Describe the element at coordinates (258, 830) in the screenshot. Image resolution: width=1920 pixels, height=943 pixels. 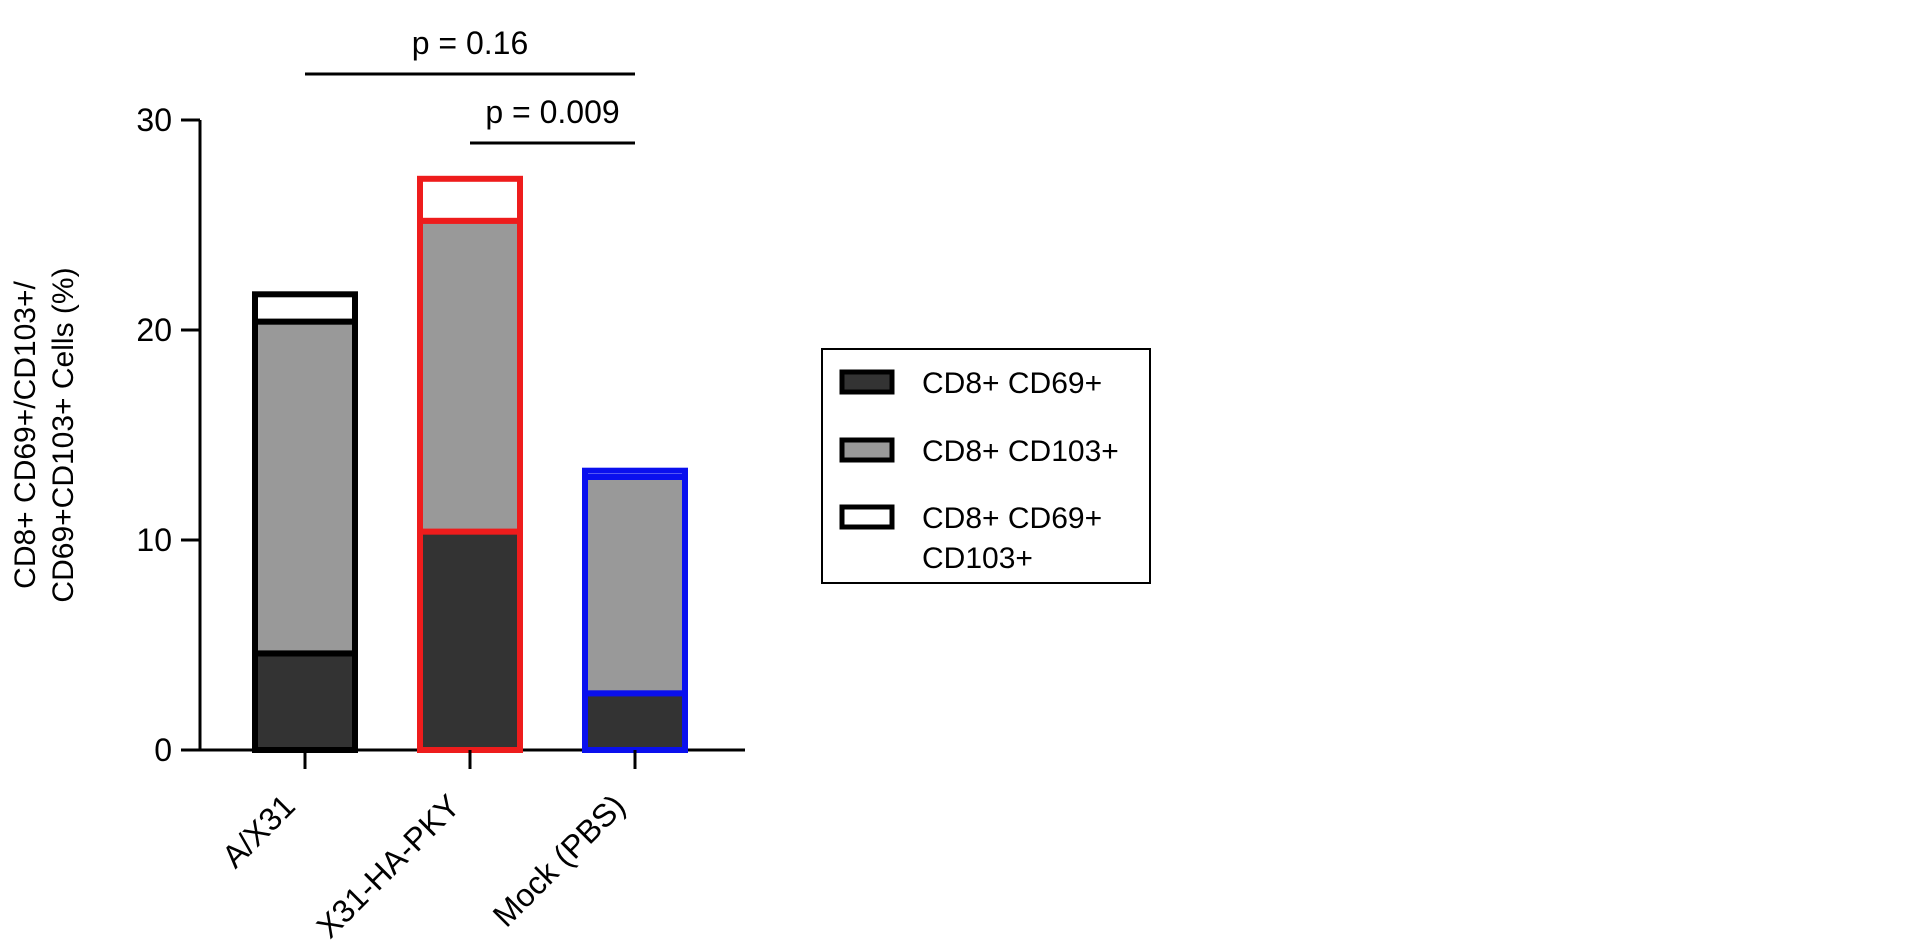
I see `x-tick-label: A/X31` at that location.